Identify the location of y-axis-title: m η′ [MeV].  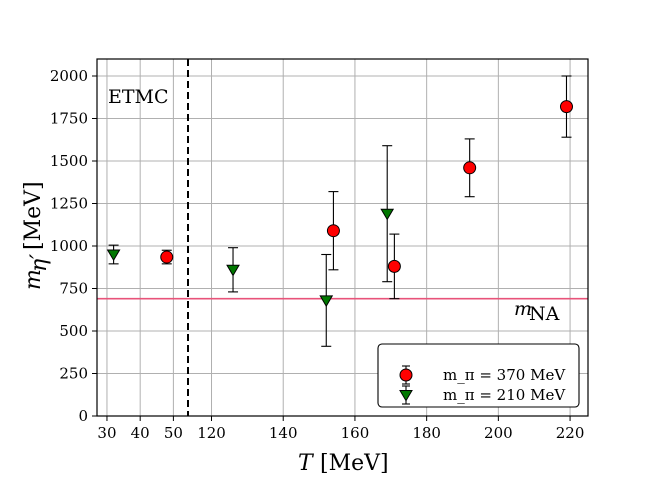
(36, 235).